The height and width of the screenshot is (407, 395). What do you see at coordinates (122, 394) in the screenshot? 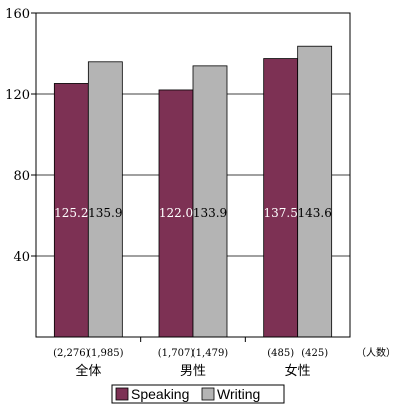
I see `legend-swatch-speaking` at bounding box center [122, 394].